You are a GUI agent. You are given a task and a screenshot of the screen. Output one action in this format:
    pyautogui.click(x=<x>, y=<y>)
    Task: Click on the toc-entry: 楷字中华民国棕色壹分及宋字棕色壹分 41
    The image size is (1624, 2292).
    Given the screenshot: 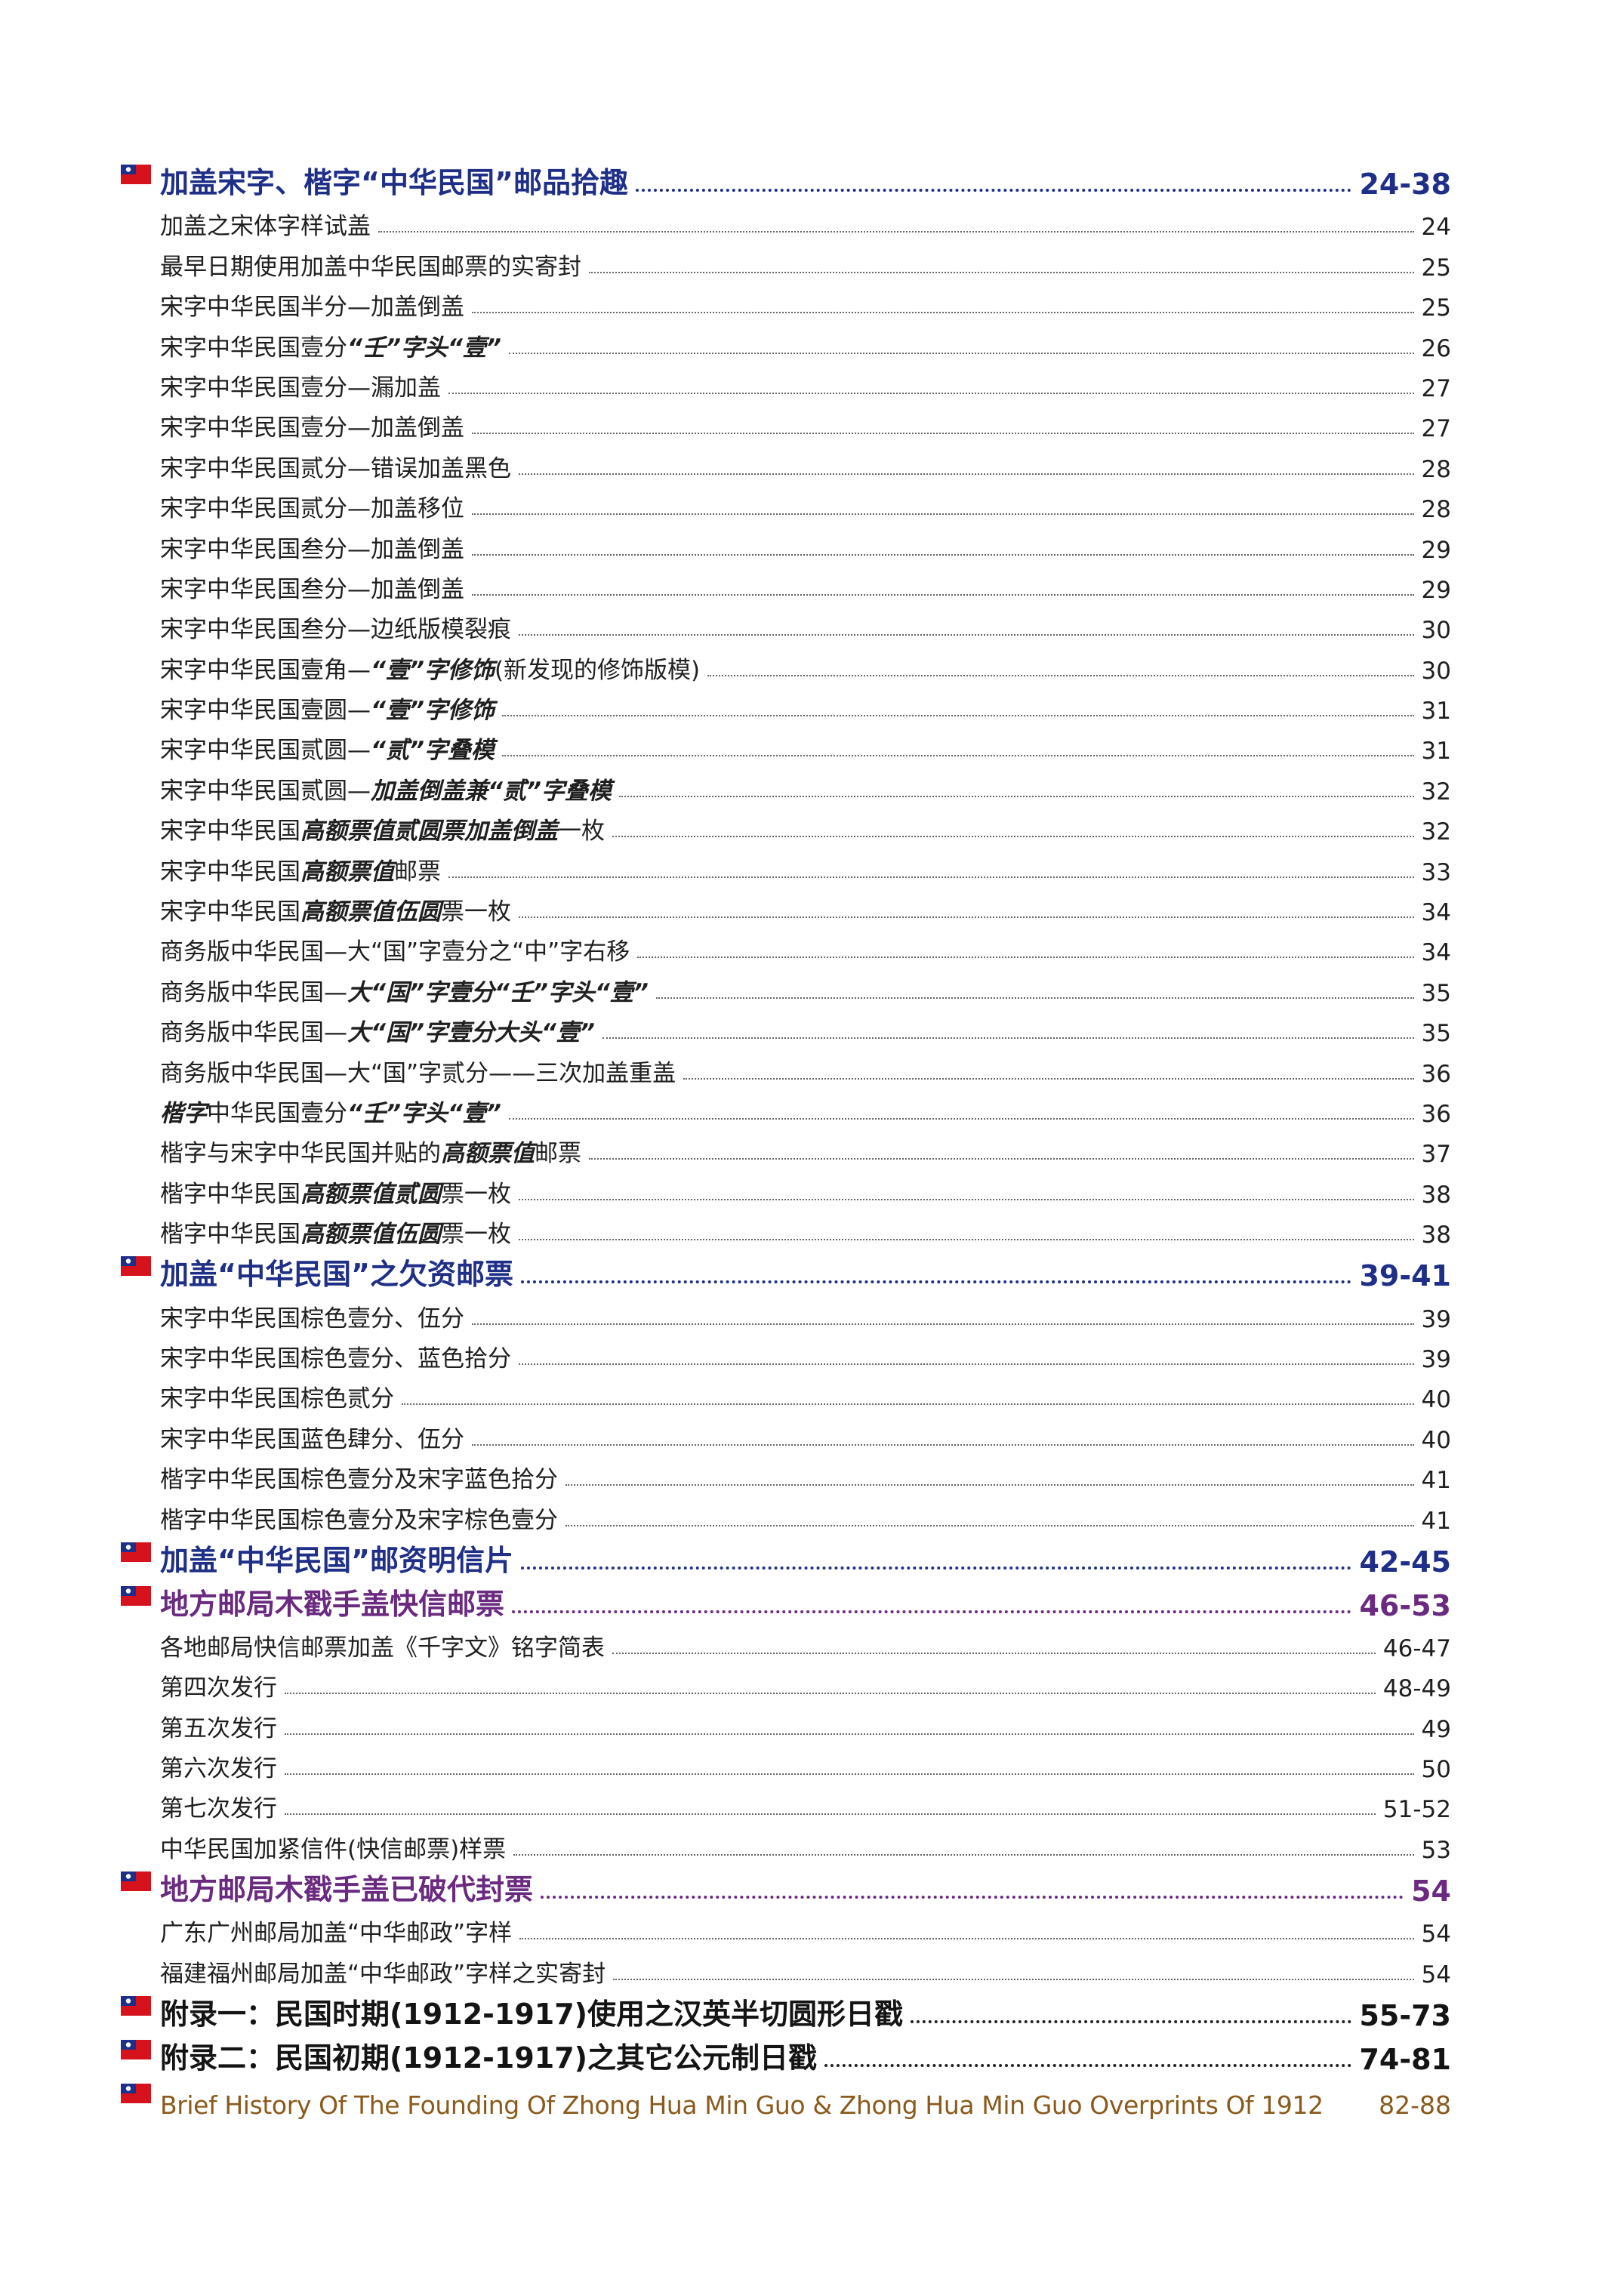 What is the action you would take?
    pyautogui.click(x=806, y=1514)
    